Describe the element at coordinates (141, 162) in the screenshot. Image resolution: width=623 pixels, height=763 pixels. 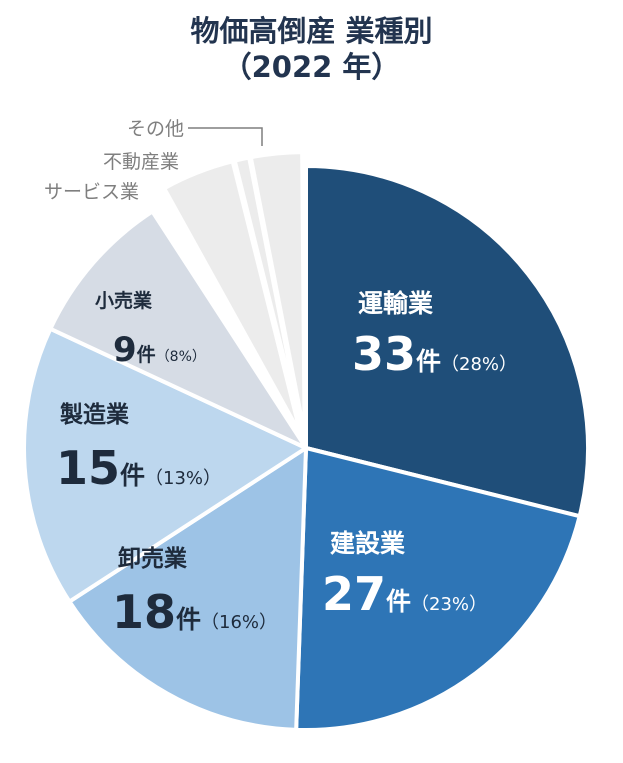
I see `outside-label: 不動産業` at that location.